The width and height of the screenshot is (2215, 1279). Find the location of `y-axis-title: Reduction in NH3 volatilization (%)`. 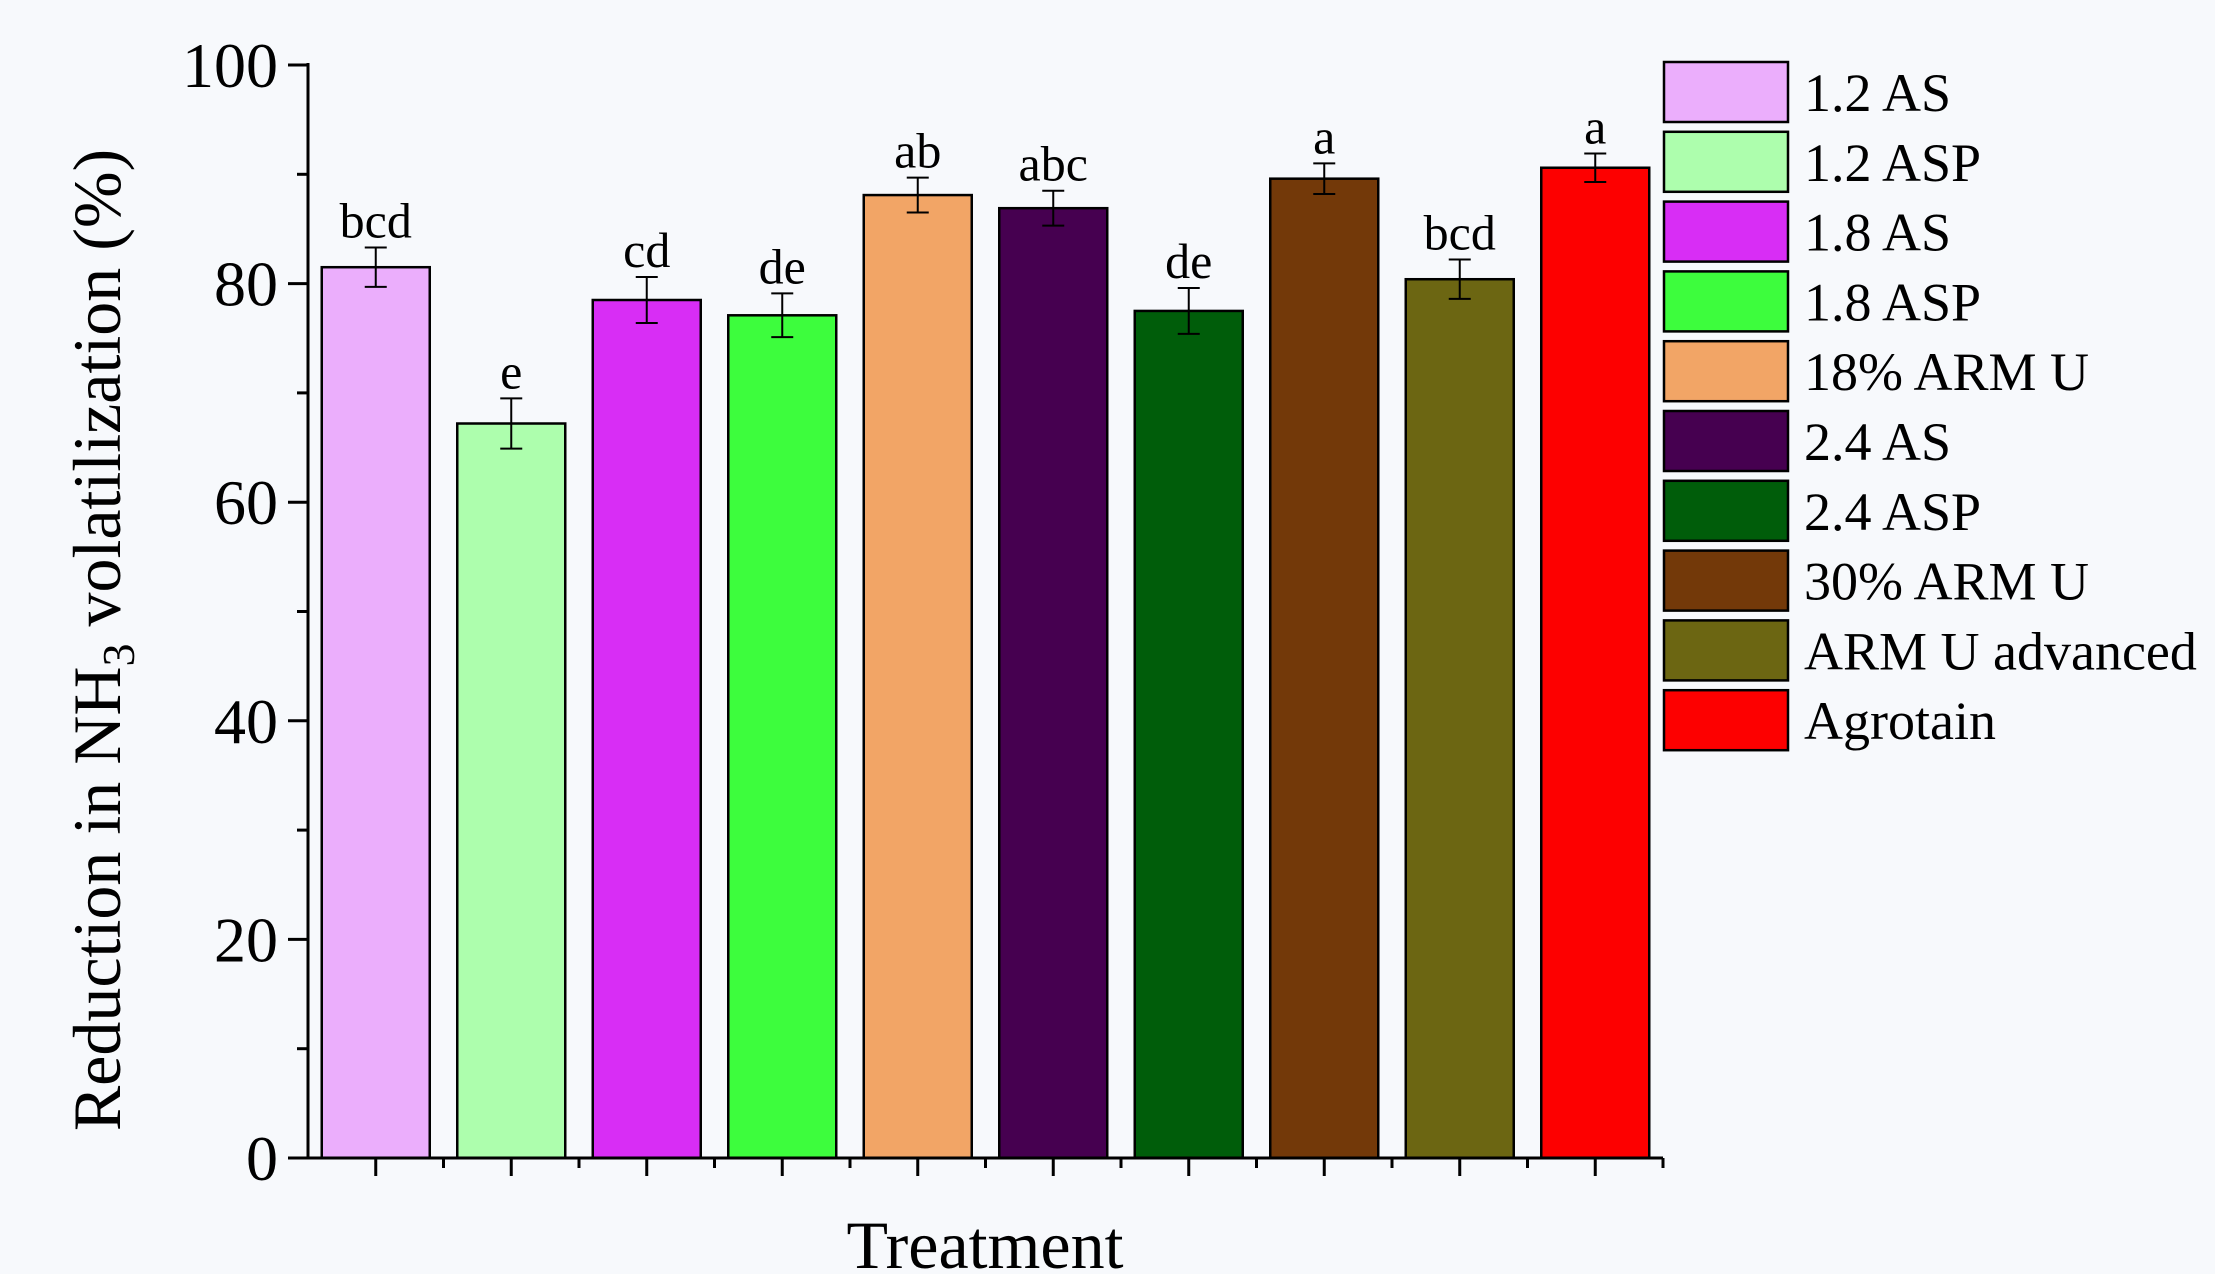

y-axis-title: Reduction in NH3 volatilization (%) is located at coordinates (101, 640).